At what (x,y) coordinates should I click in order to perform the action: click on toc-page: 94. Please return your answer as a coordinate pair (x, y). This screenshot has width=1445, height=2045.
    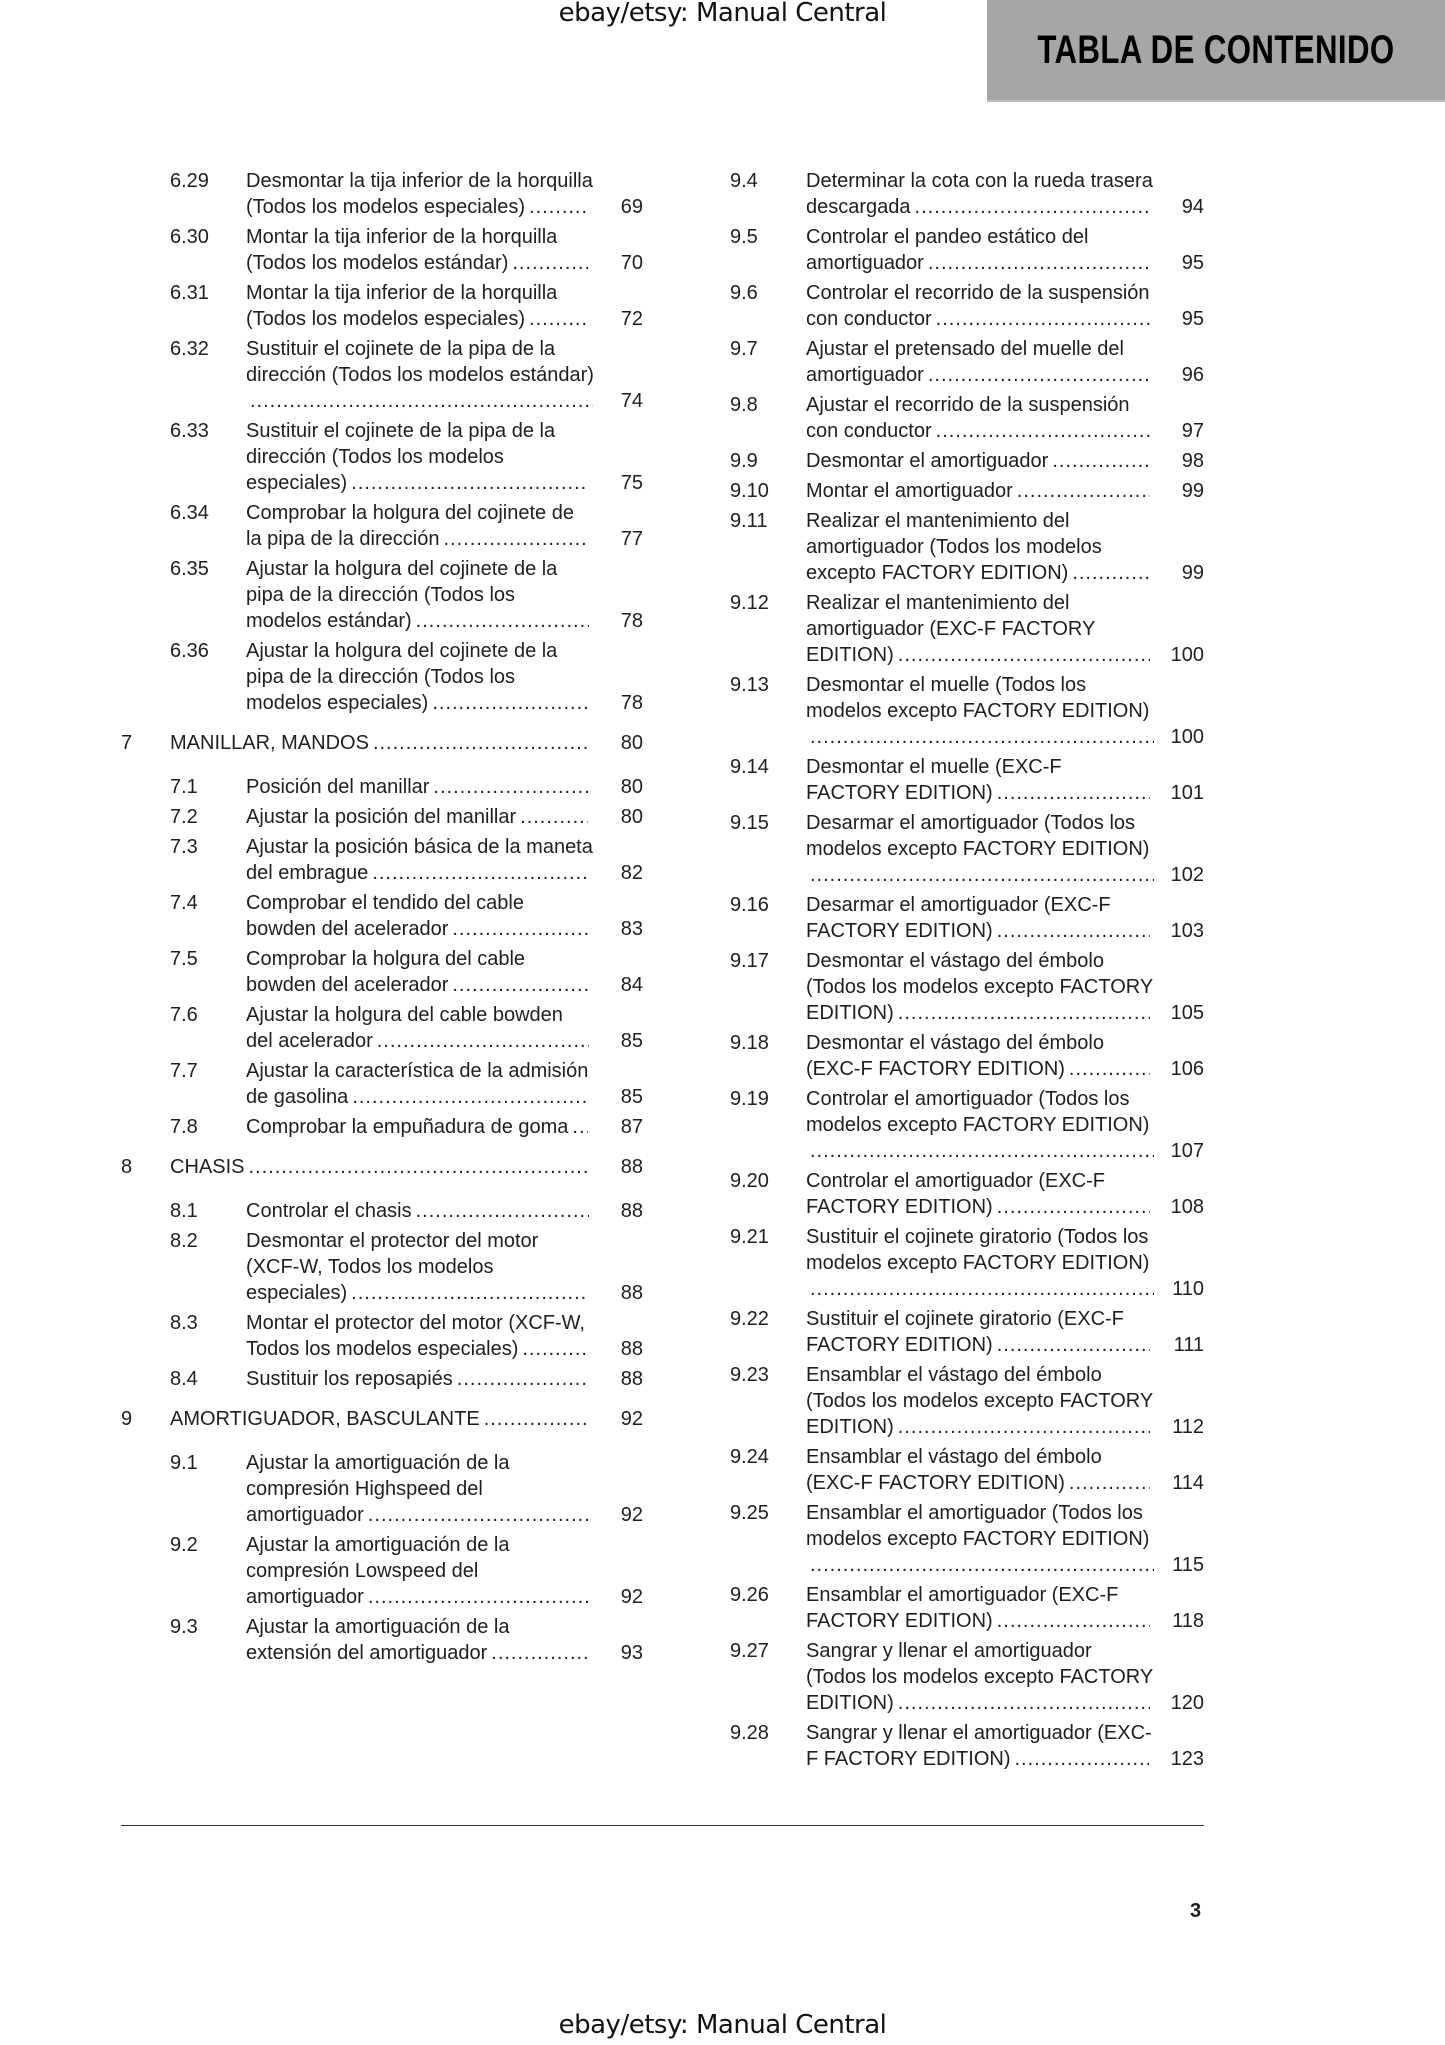
    Looking at the image, I should click on (1192, 207).